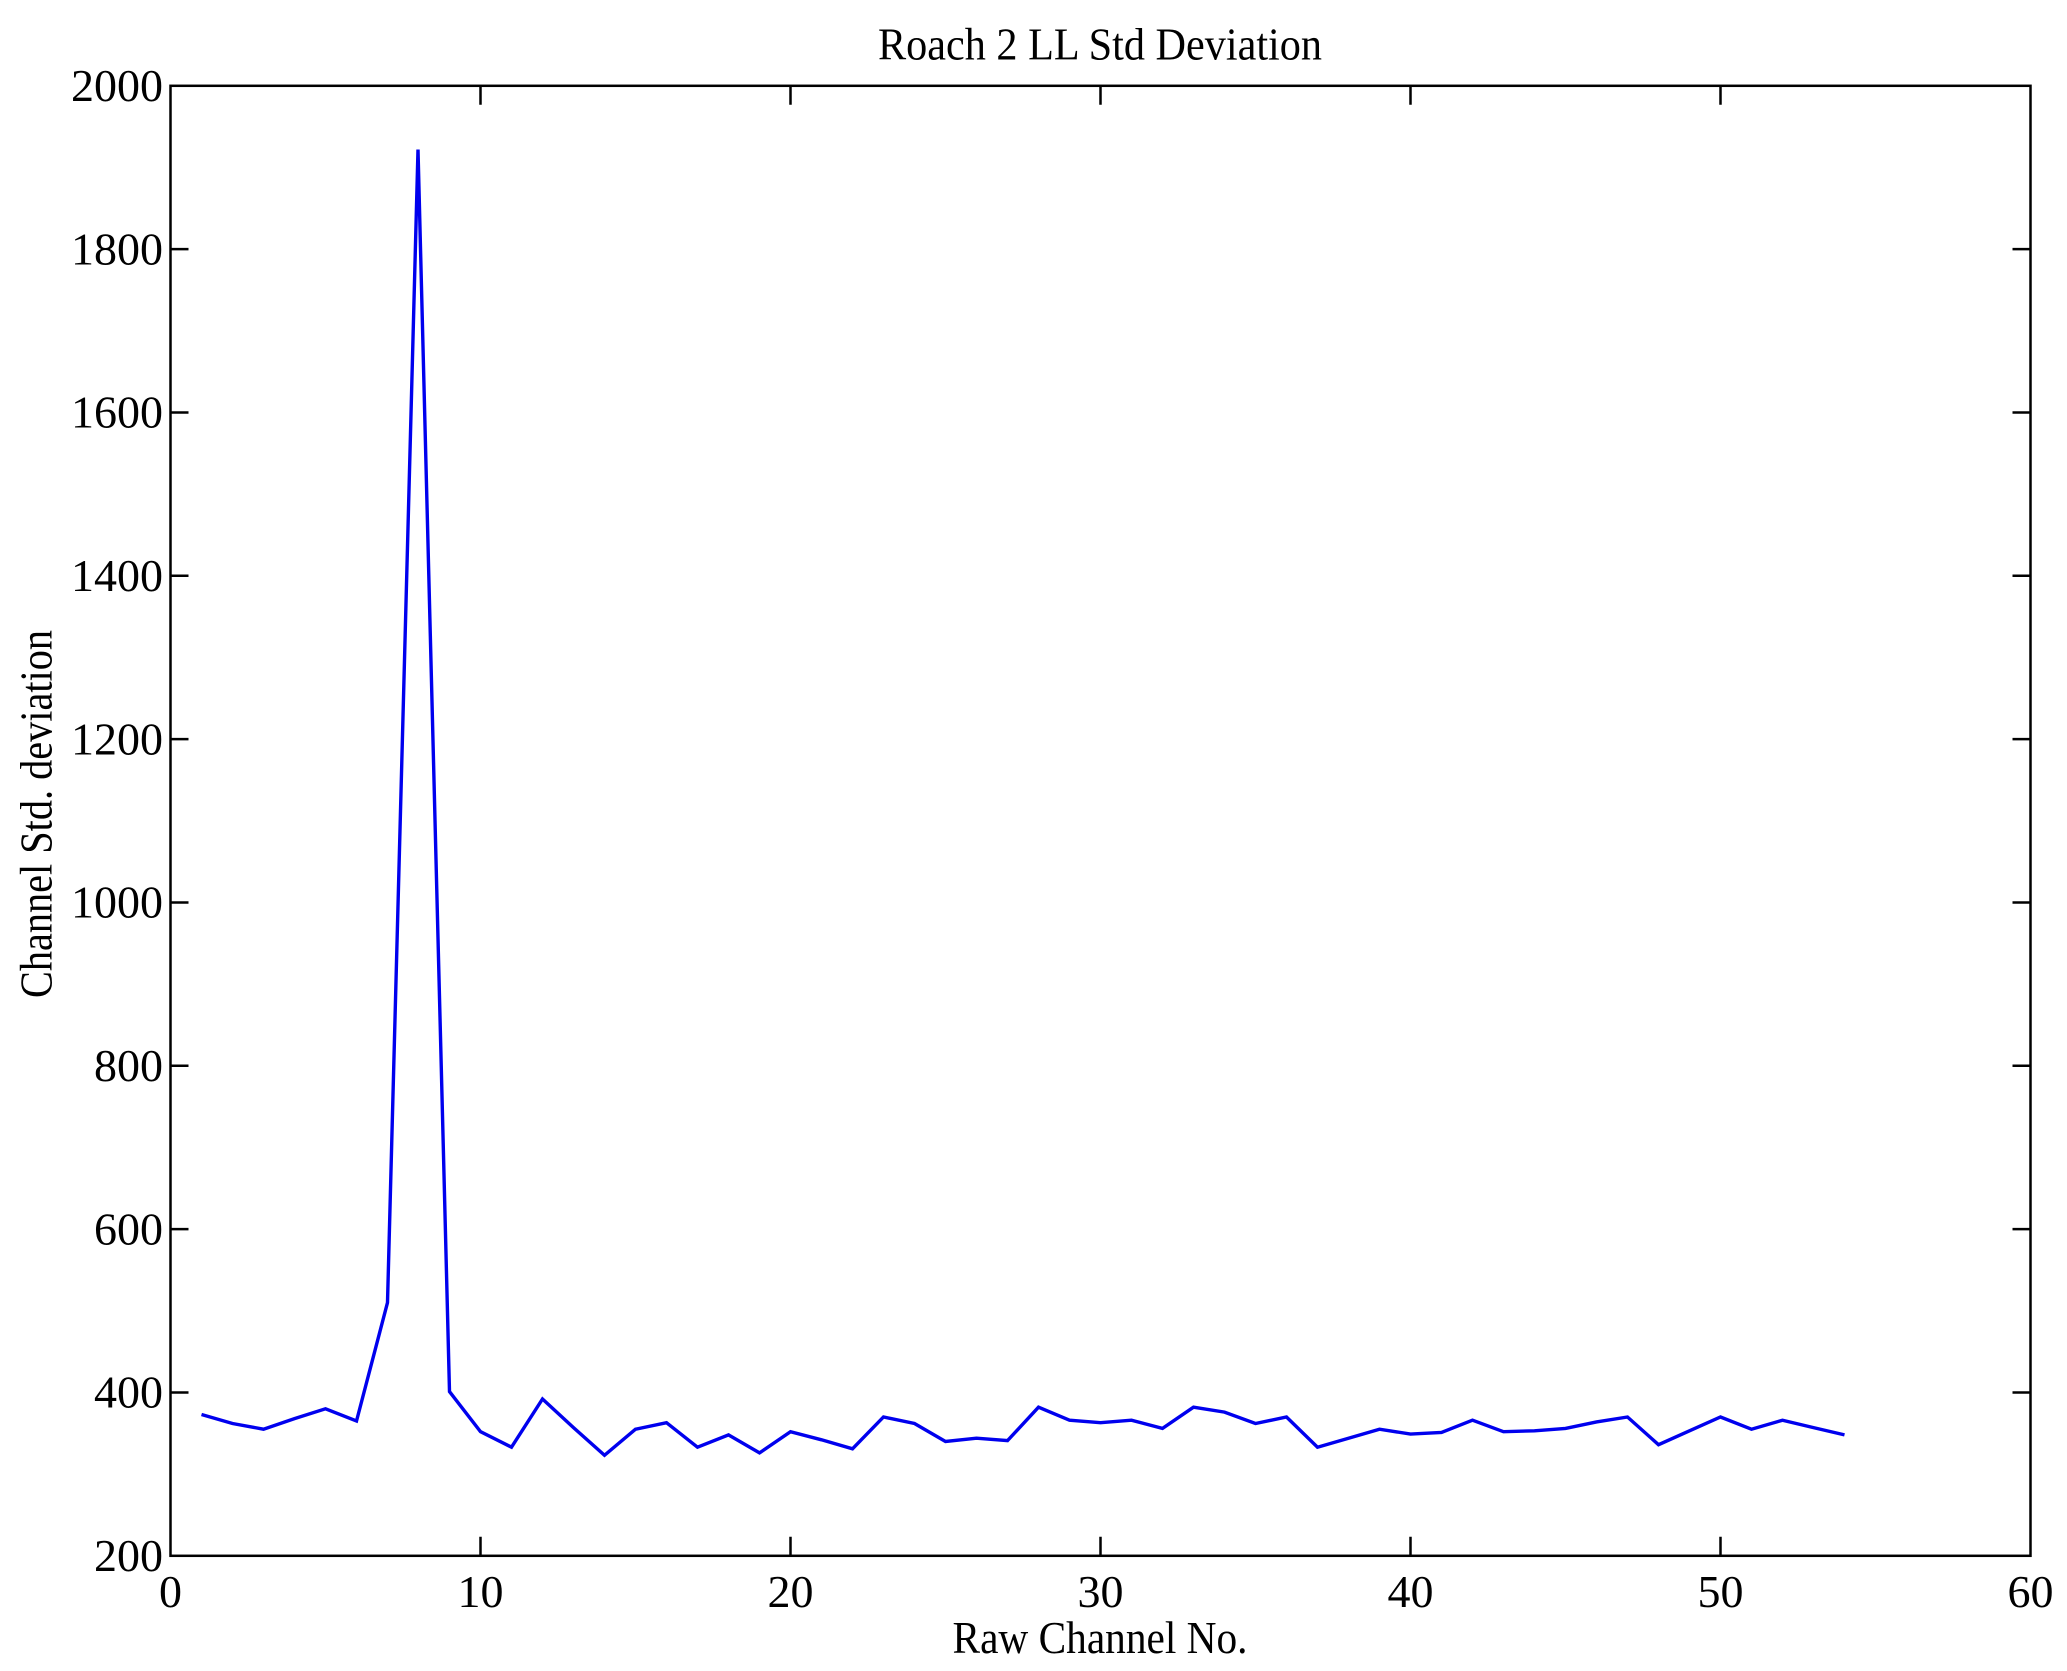 This screenshot has width=2067, height=1671. Describe the element at coordinates (128, 1065) in the screenshot. I see `svg-text: 800` at that location.